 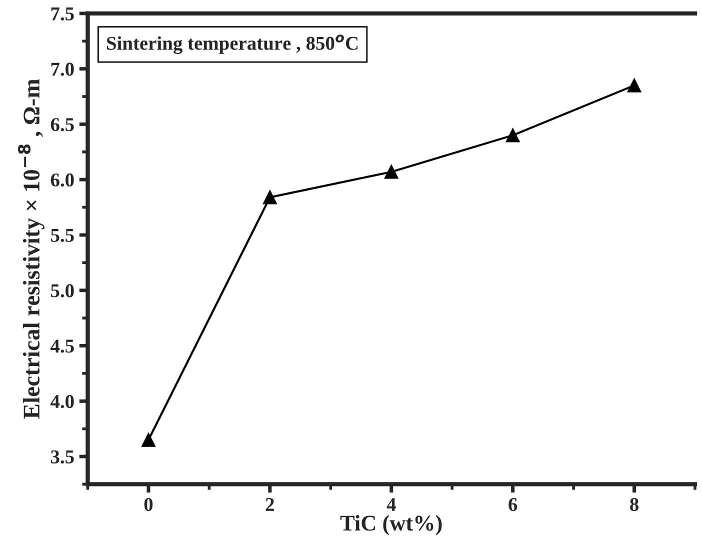 I want to click on x-tick-label: 8, so click(x=634, y=505).